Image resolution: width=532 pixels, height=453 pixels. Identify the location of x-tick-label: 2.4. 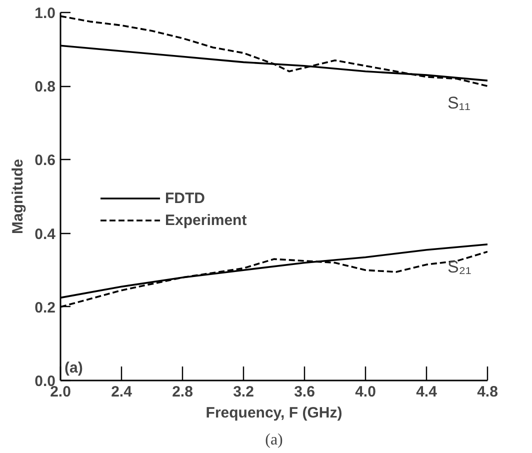
(122, 392).